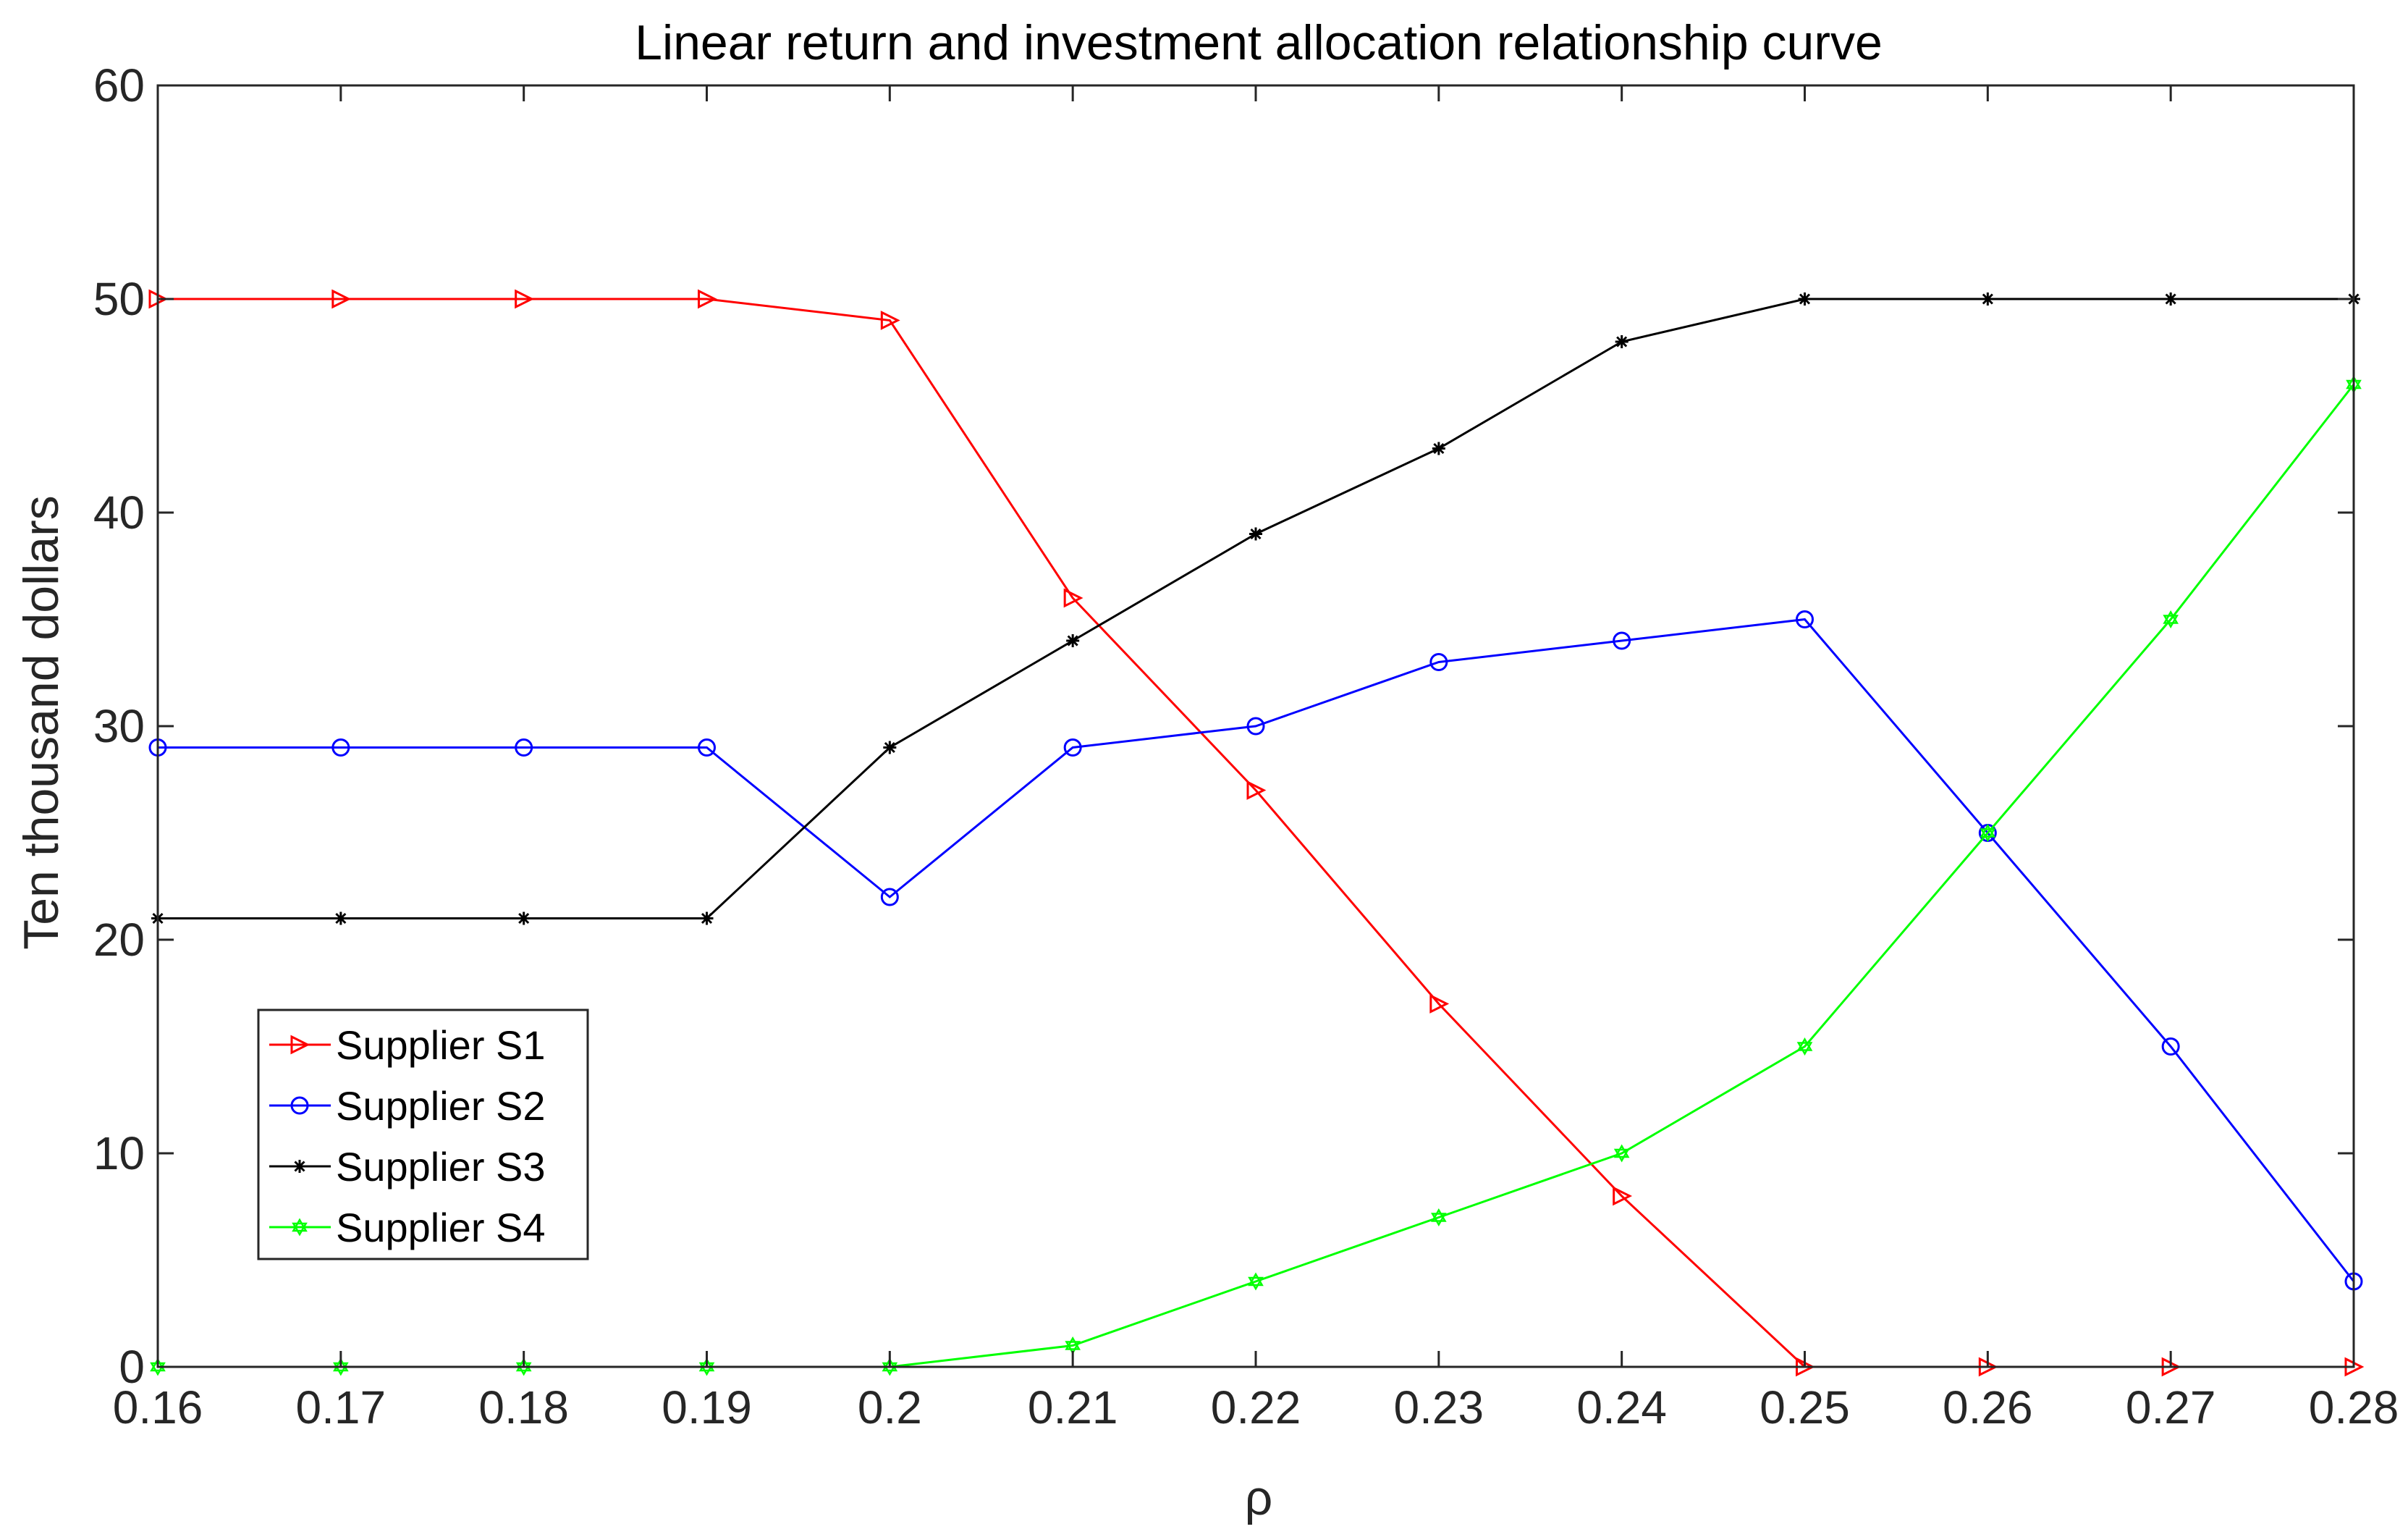  I want to click on x-tick-label: 0.19, so click(707, 1407).